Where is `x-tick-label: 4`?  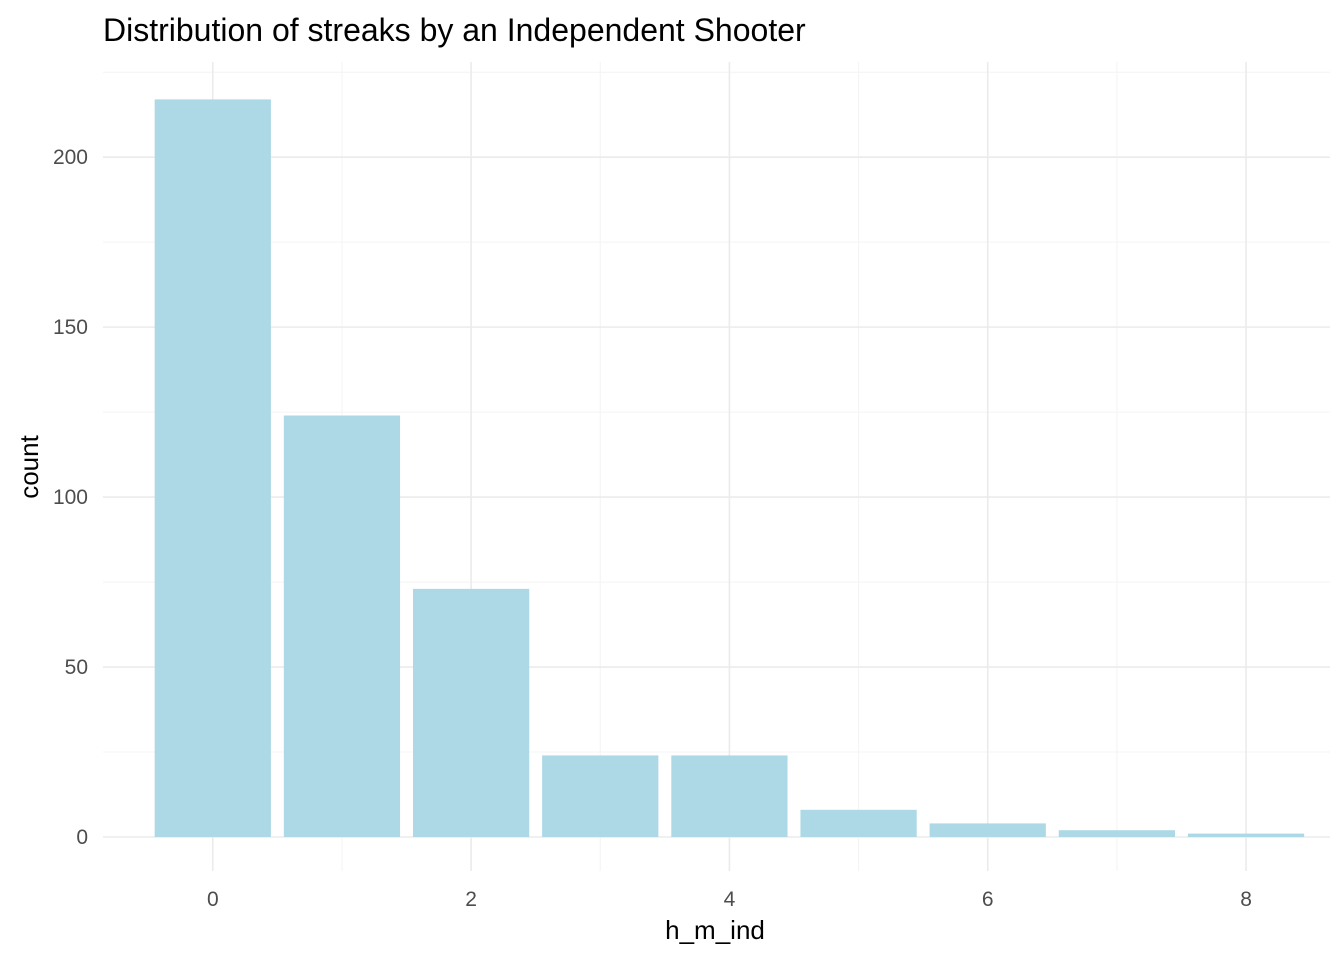
x-tick-label: 4 is located at coordinates (730, 899).